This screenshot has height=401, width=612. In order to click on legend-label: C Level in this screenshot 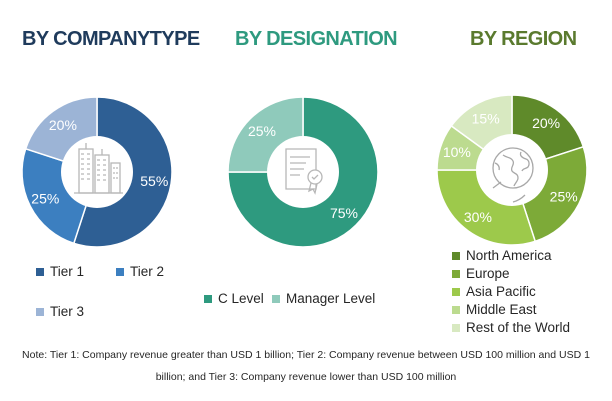, I will do `click(241, 298)`.